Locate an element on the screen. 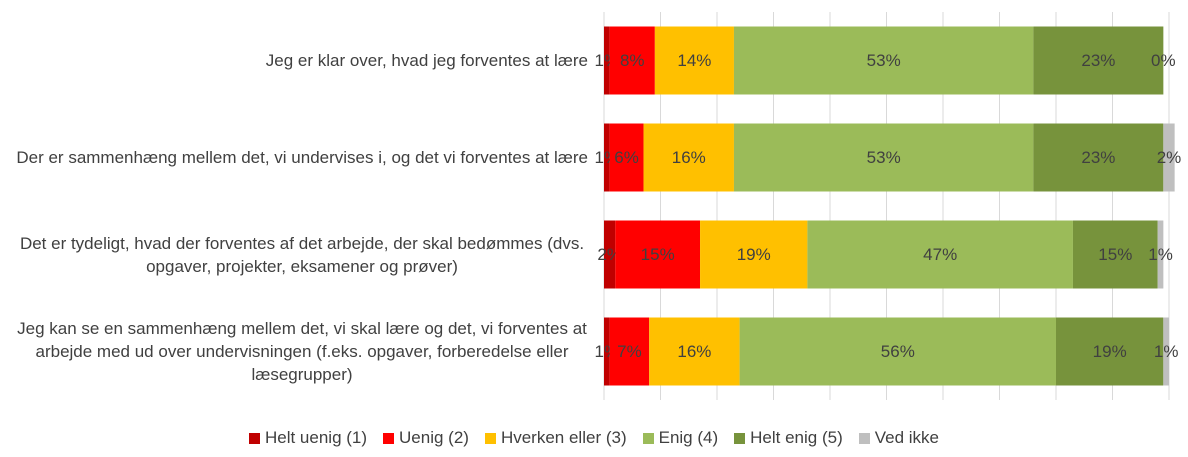  legend-label: Ved ikke is located at coordinates (907, 437).